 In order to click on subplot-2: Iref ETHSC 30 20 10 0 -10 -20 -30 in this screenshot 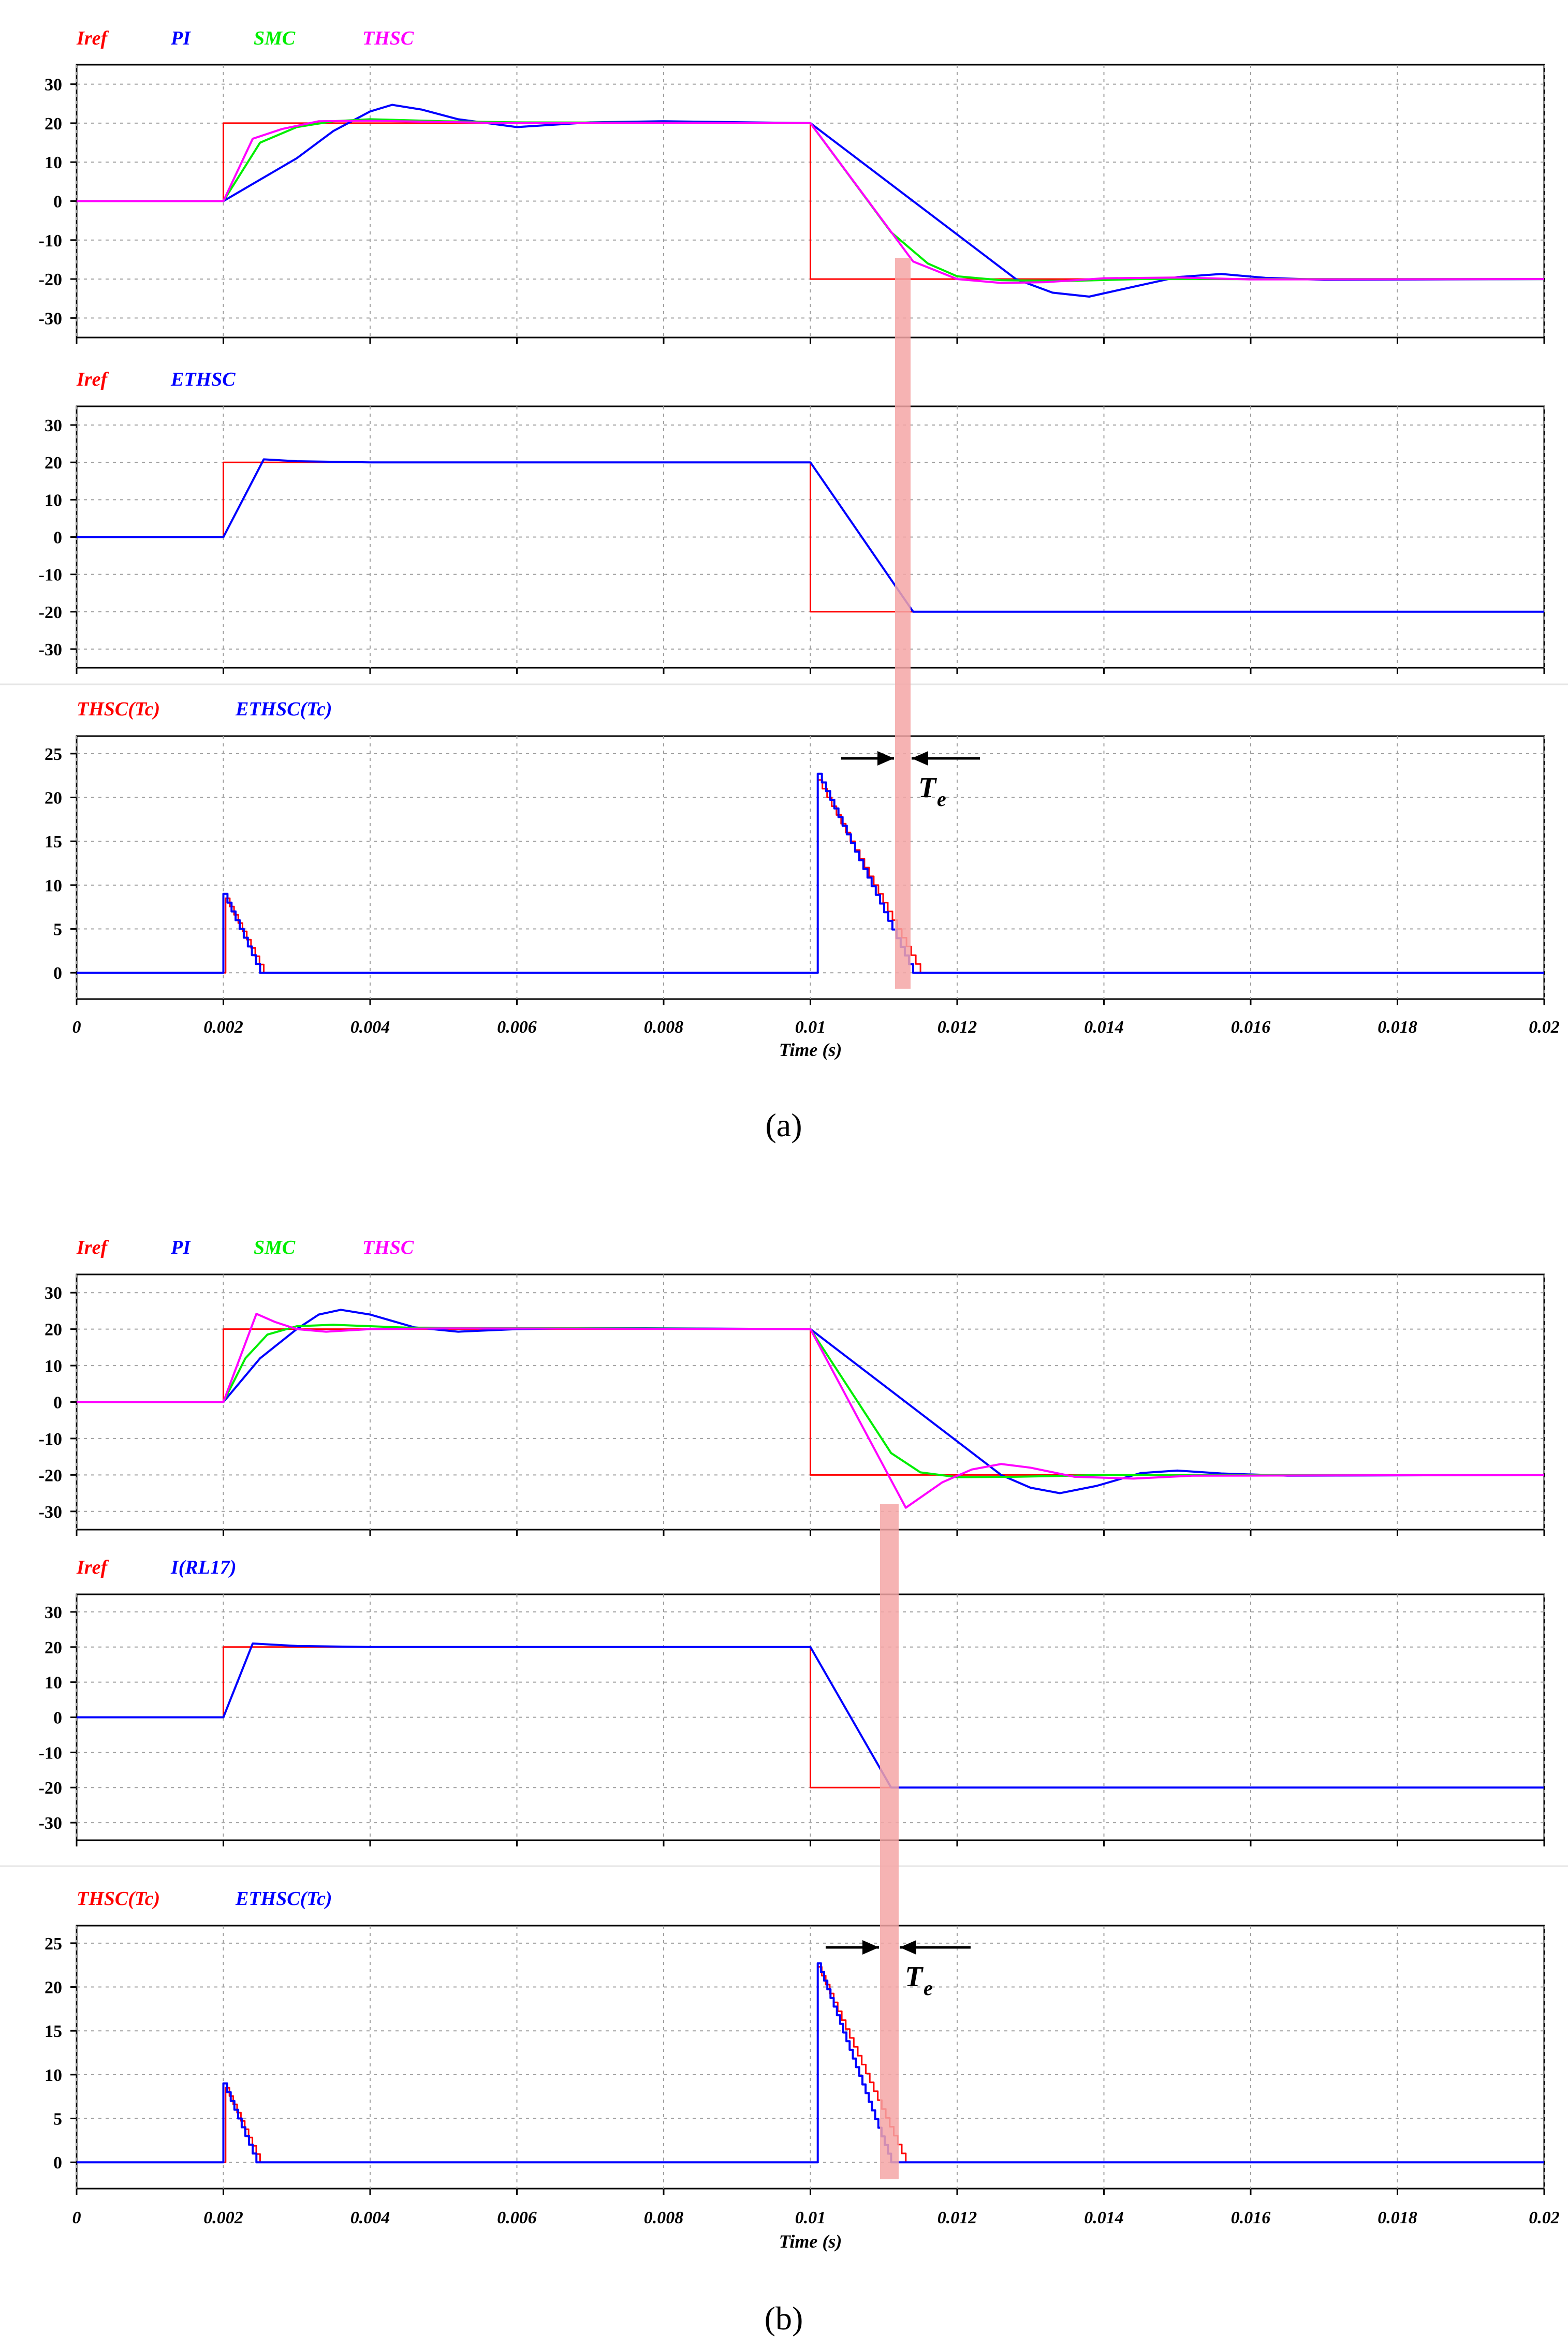, I will do `click(792, 521)`.